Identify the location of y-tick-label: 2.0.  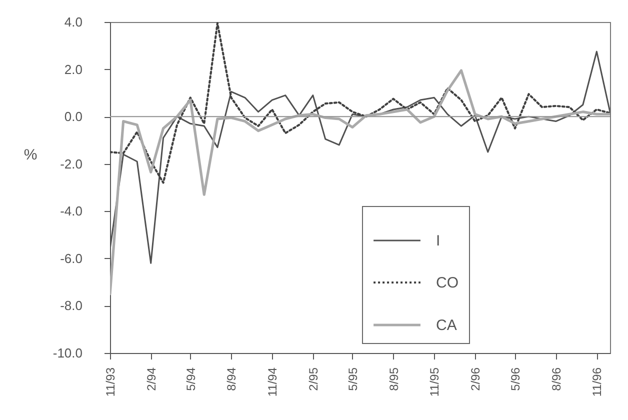
(73, 69).